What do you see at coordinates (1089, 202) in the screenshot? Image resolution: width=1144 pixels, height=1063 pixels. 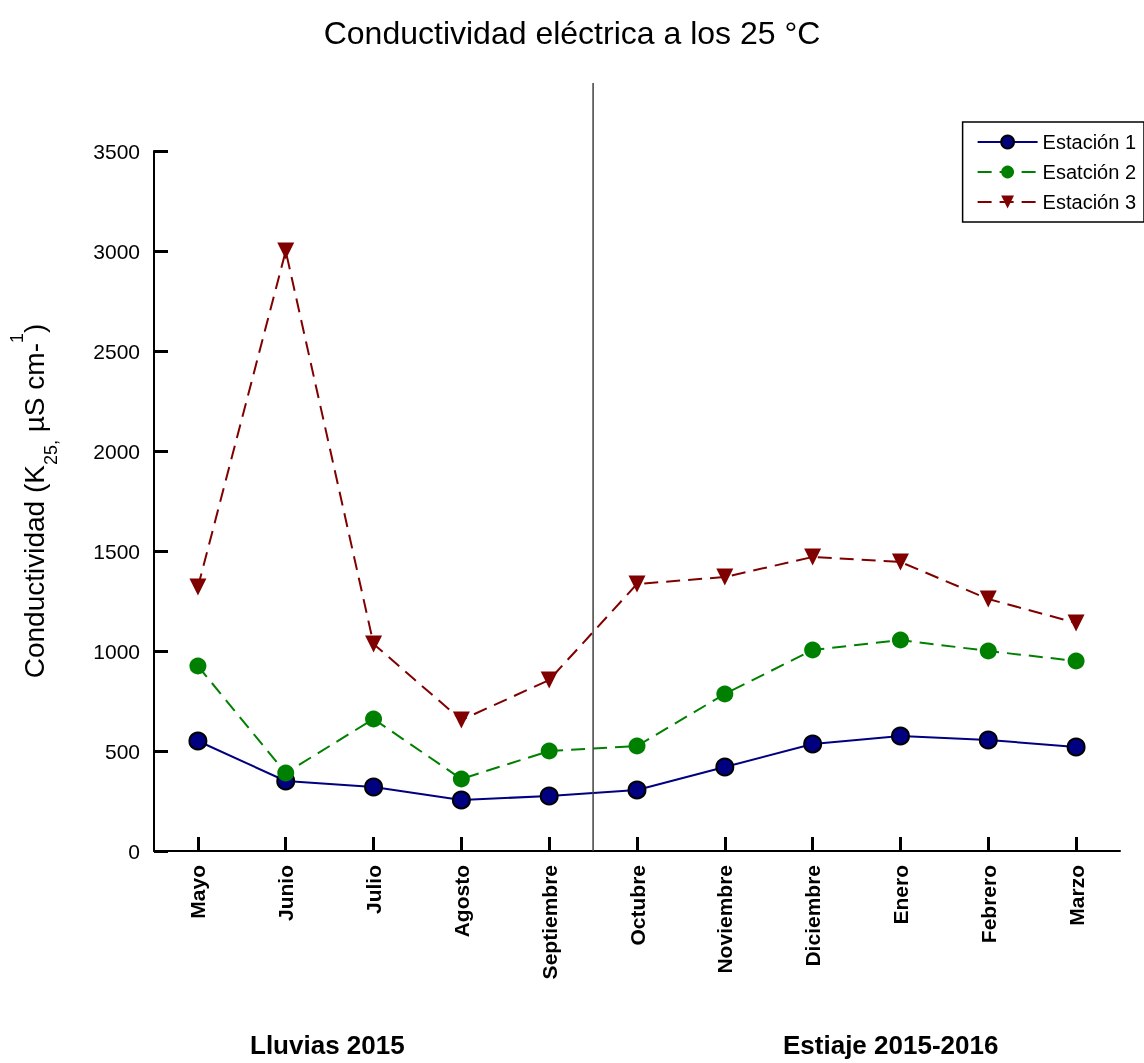 I see `legend-label: Estación 3` at bounding box center [1089, 202].